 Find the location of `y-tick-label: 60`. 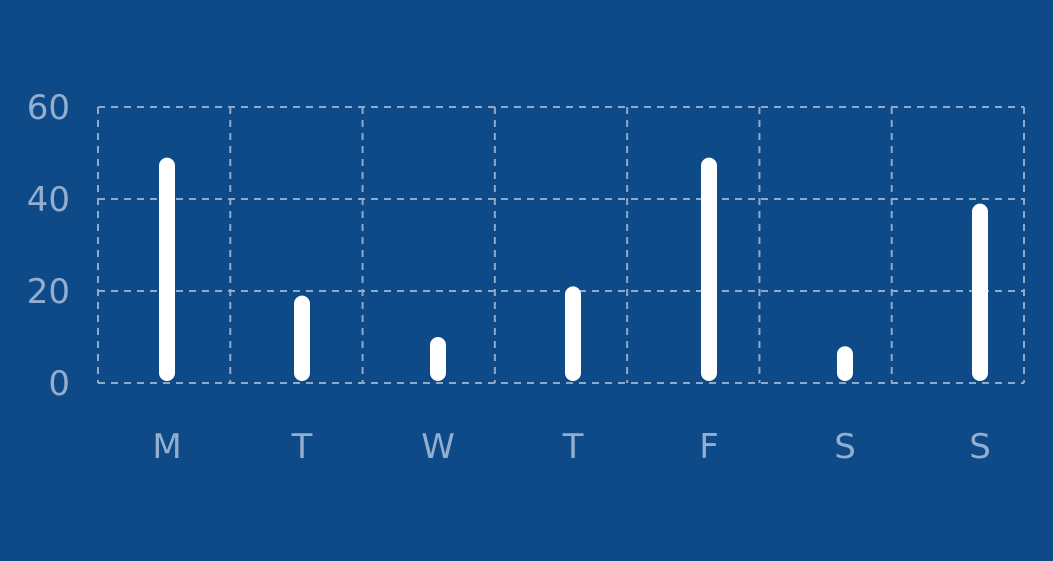

y-tick-label: 60 is located at coordinates (48, 108).